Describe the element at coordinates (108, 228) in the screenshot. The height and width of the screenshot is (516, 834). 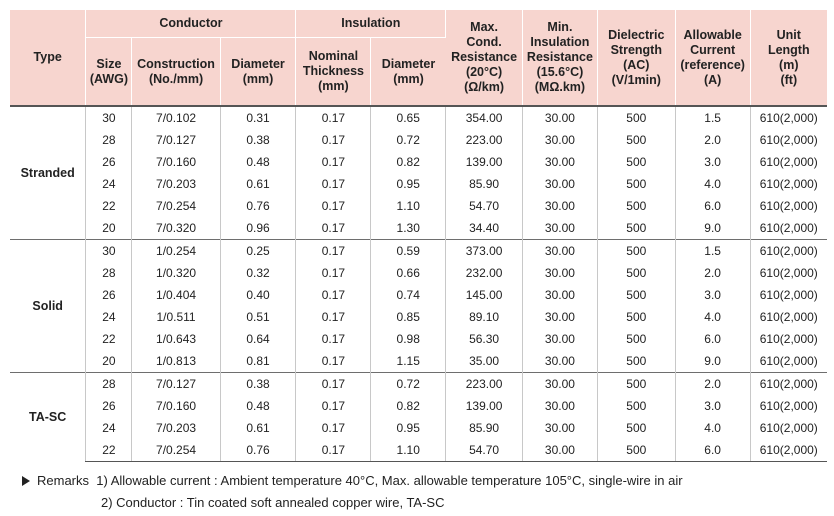
I see `size-cell: 20` at that location.